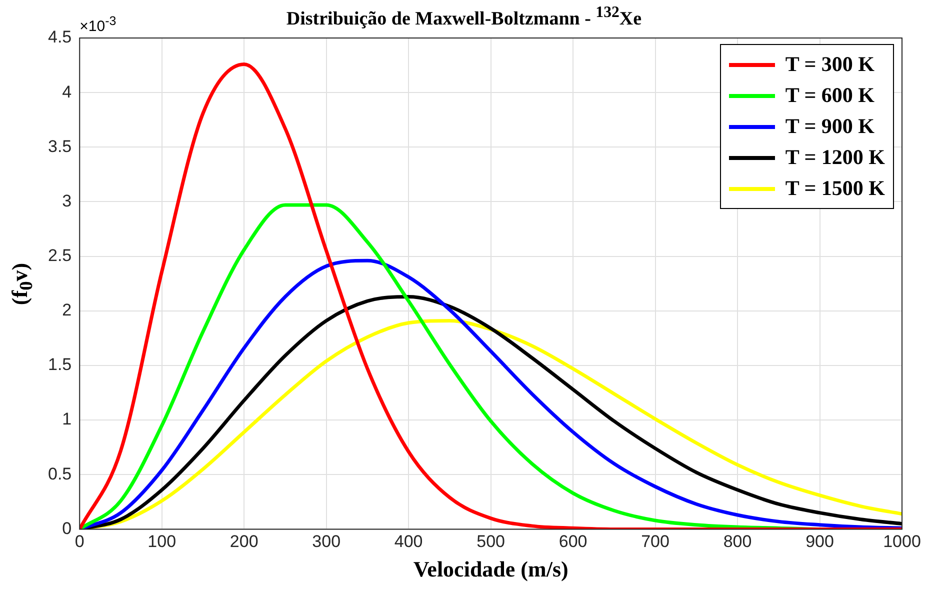 Image resolution: width=928 pixels, height=592 pixels. What do you see at coordinates (79, 542) in the screenshot?
I see `x-tick-label: 0` at bounding box center [79, 542].